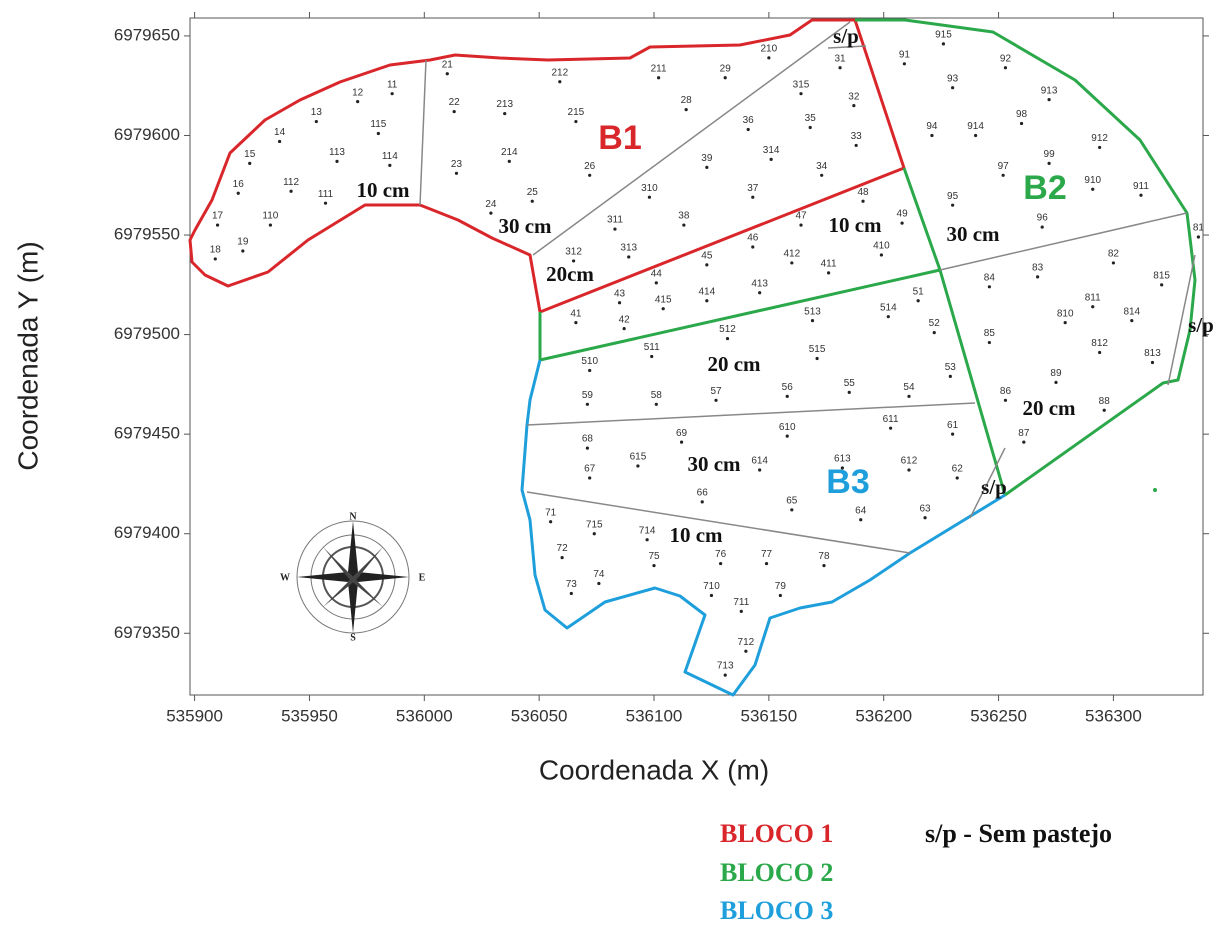 Image resolution: width=1227 pixels, height=932 pixels. I want to click on point-label: 34, so click(822, 166).